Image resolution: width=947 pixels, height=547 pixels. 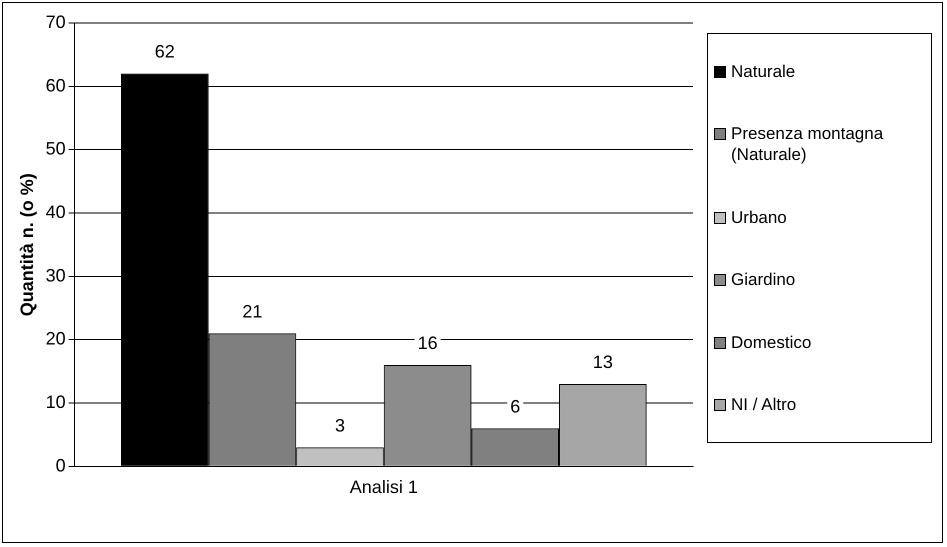 I want to click on y-tick-label: 0, so click(x=61, y=465).